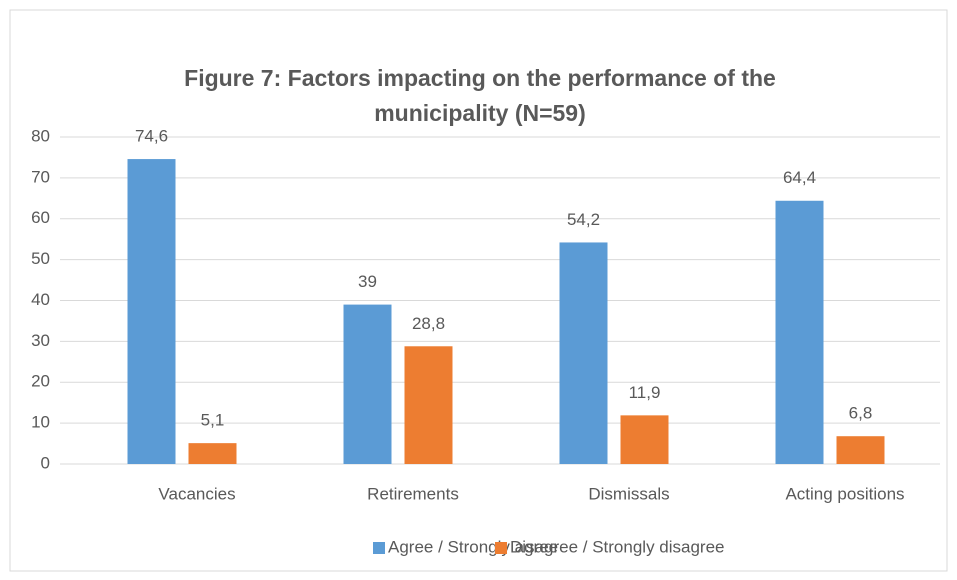  Describe the element at coordinates (213, 420) in the screenshot. I see `value-label: 5,1` at that location.